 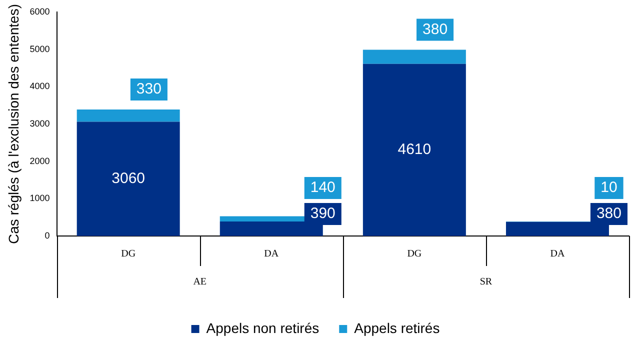 What do you see at coordinates (397, 328) in the screenshot?
I see `legend-label: Appels retirés` at bounding box center [397, 328].